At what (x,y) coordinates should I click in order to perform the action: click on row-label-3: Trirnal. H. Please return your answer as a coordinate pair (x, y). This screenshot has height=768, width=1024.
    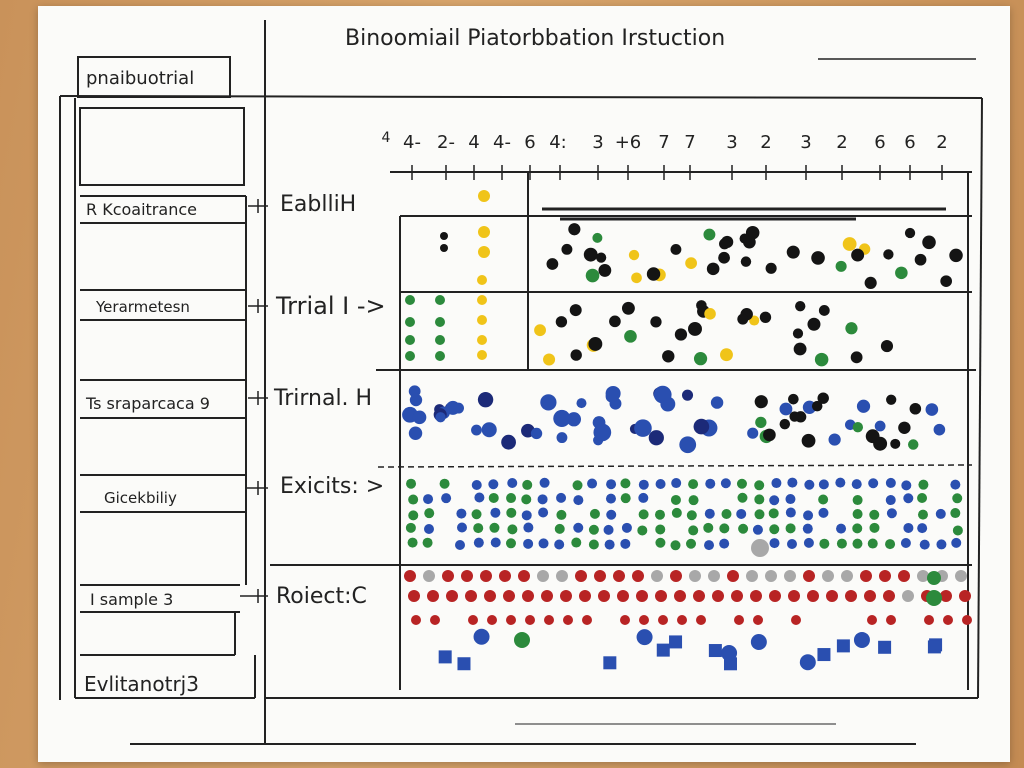
    Looking at the image, I should click on (323, 398).